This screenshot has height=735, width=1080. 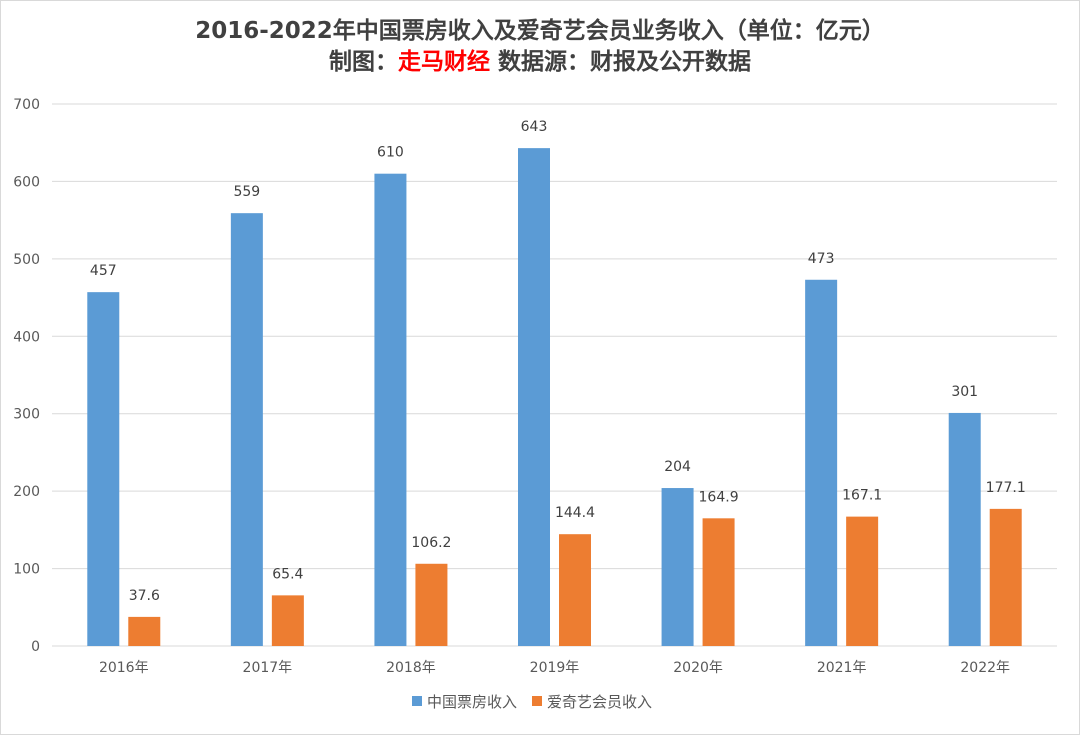 I want to click on y-tick-label: 100, so click(x=26, y=570).